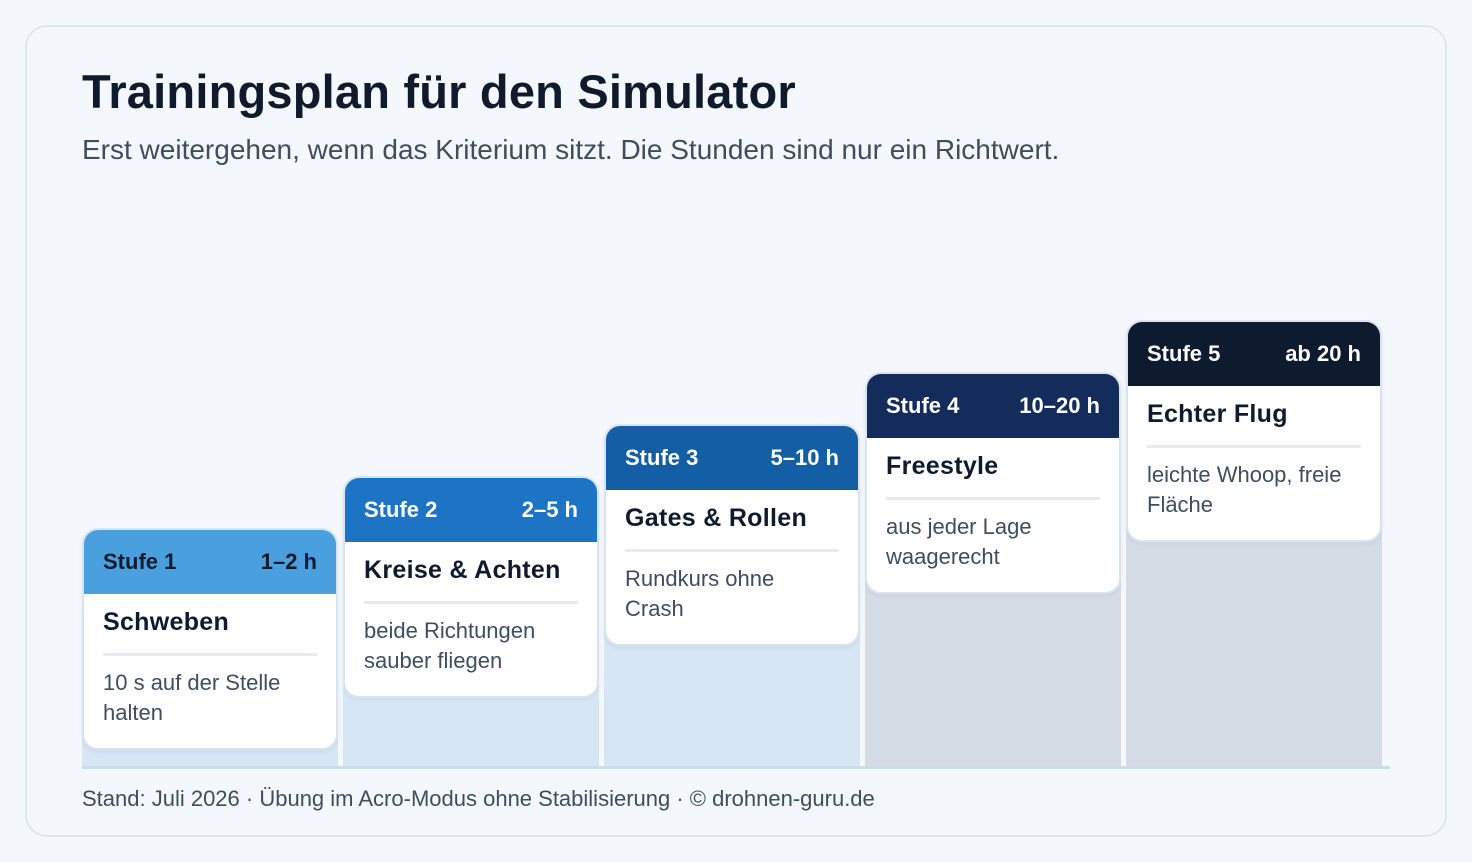 This screenshot has height=862, width=1472. I want to click on step-body: Schweben 10 s auf der Stelle halten, so click(210, 661).